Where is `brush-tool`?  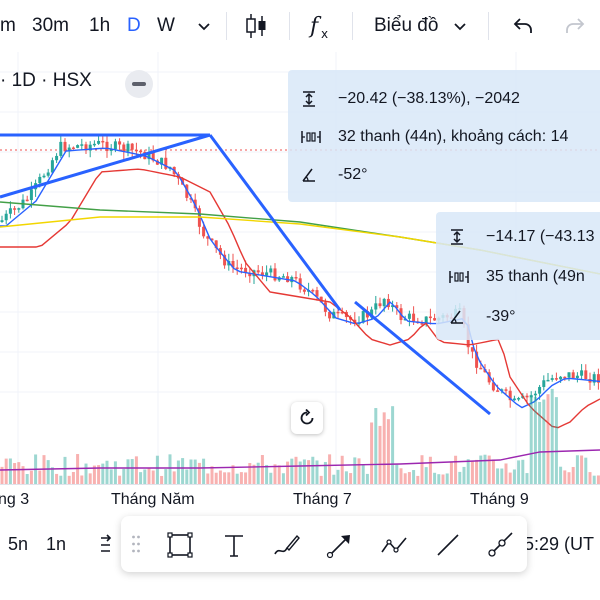
brush-tool is located at coordinates (286, 545).